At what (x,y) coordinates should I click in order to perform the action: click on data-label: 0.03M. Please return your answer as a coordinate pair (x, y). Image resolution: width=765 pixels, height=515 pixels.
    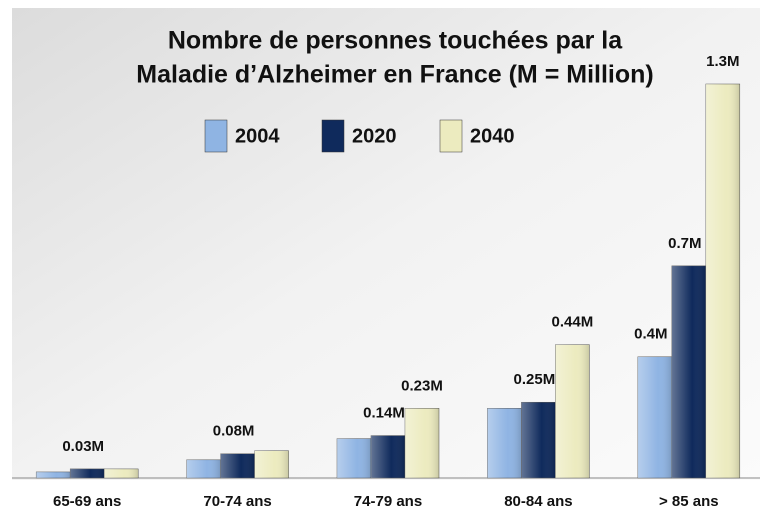
    Looking at the image, I should click on (83, 446).